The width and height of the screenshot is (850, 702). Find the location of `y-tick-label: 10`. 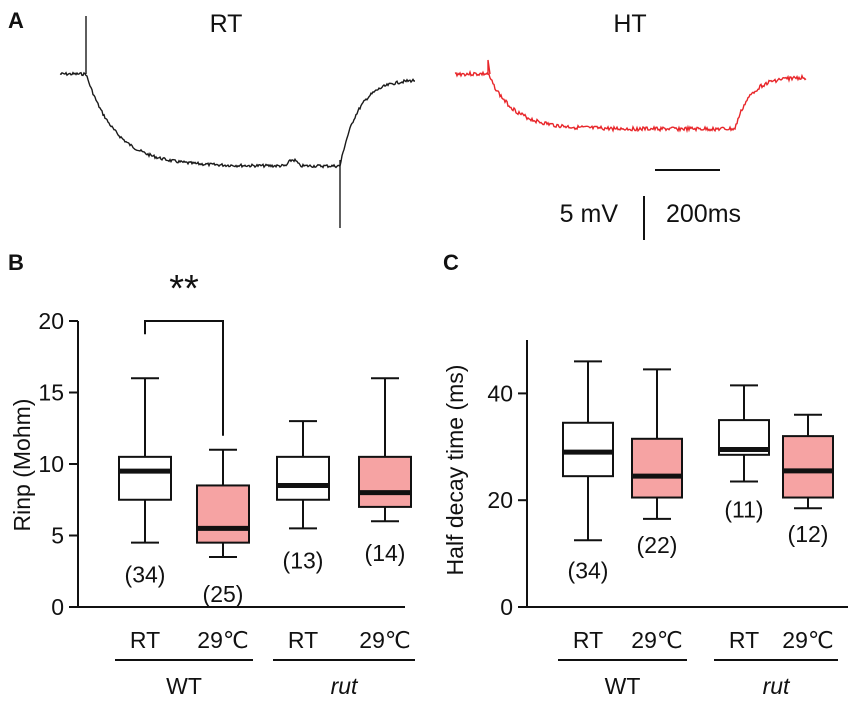

y-tick-label: 10 is located at coordinates (51, 464).